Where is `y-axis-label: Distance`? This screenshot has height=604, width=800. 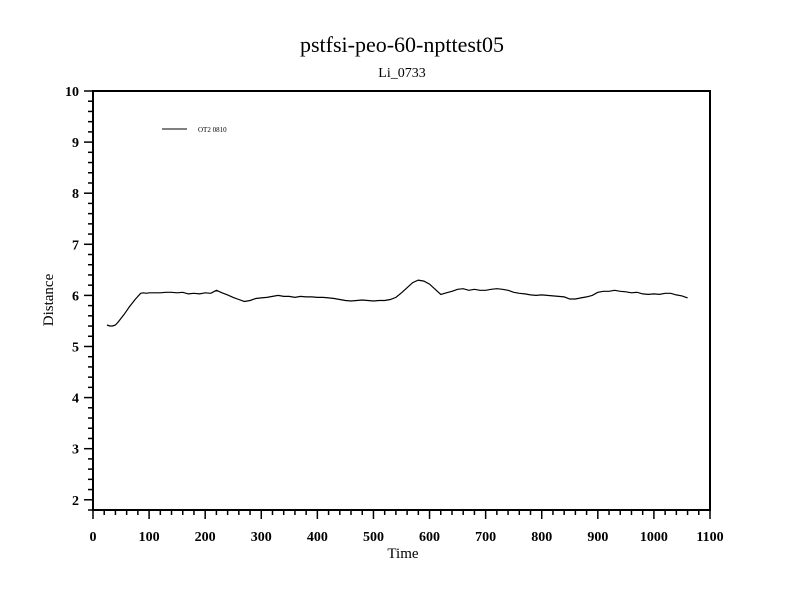
y-axis-label: Distance is located at coordinates (49, 299).